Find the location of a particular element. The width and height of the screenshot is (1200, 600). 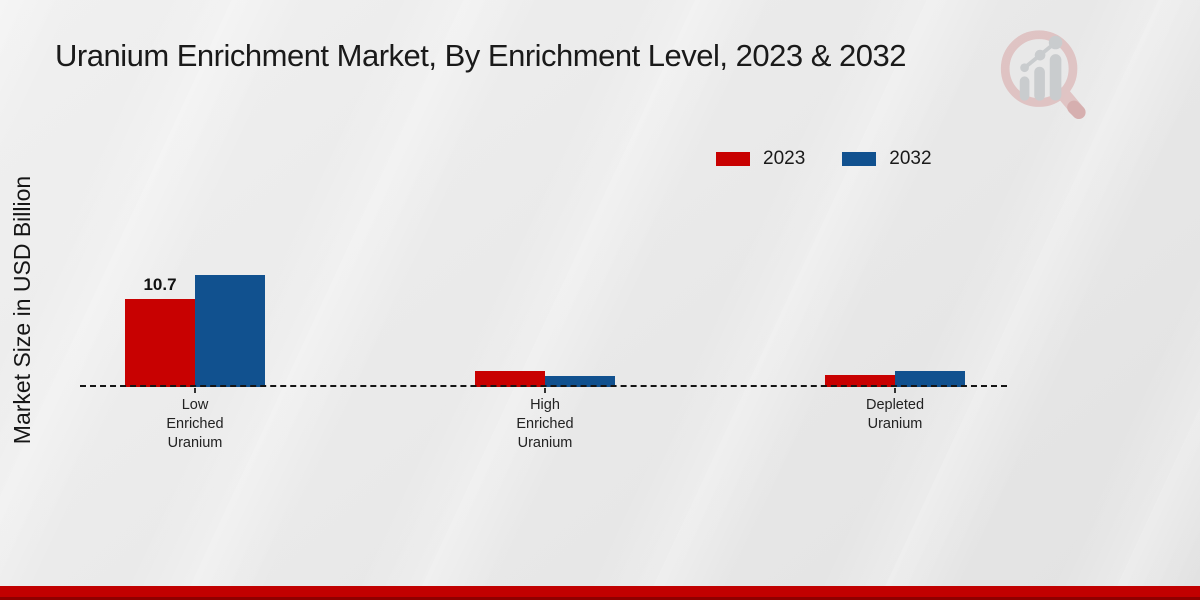

legend: 2023 2032 is located at coordinates (824, 159).